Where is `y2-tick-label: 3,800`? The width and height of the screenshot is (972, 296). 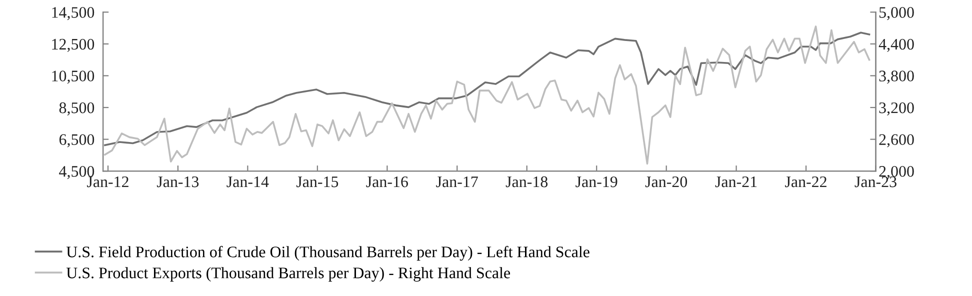
y2-tick-label: 3,800 is located at coordinates (896, 77).